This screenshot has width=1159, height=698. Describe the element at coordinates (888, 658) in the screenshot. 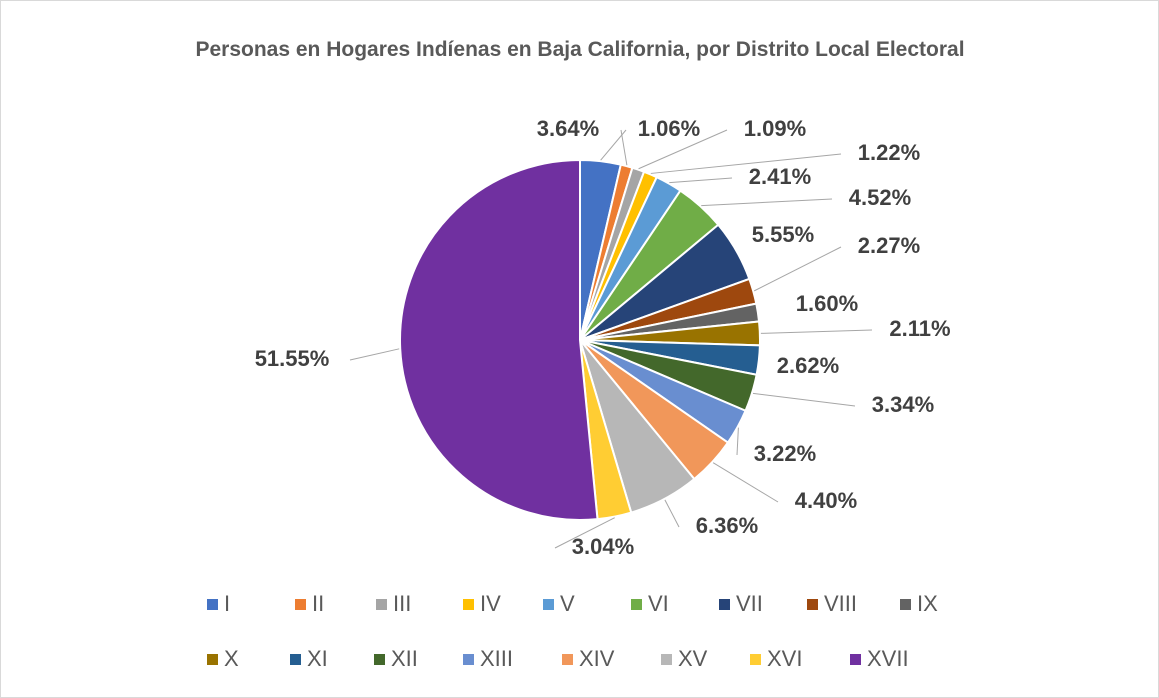

I see `legend-label: XVII` at that location.